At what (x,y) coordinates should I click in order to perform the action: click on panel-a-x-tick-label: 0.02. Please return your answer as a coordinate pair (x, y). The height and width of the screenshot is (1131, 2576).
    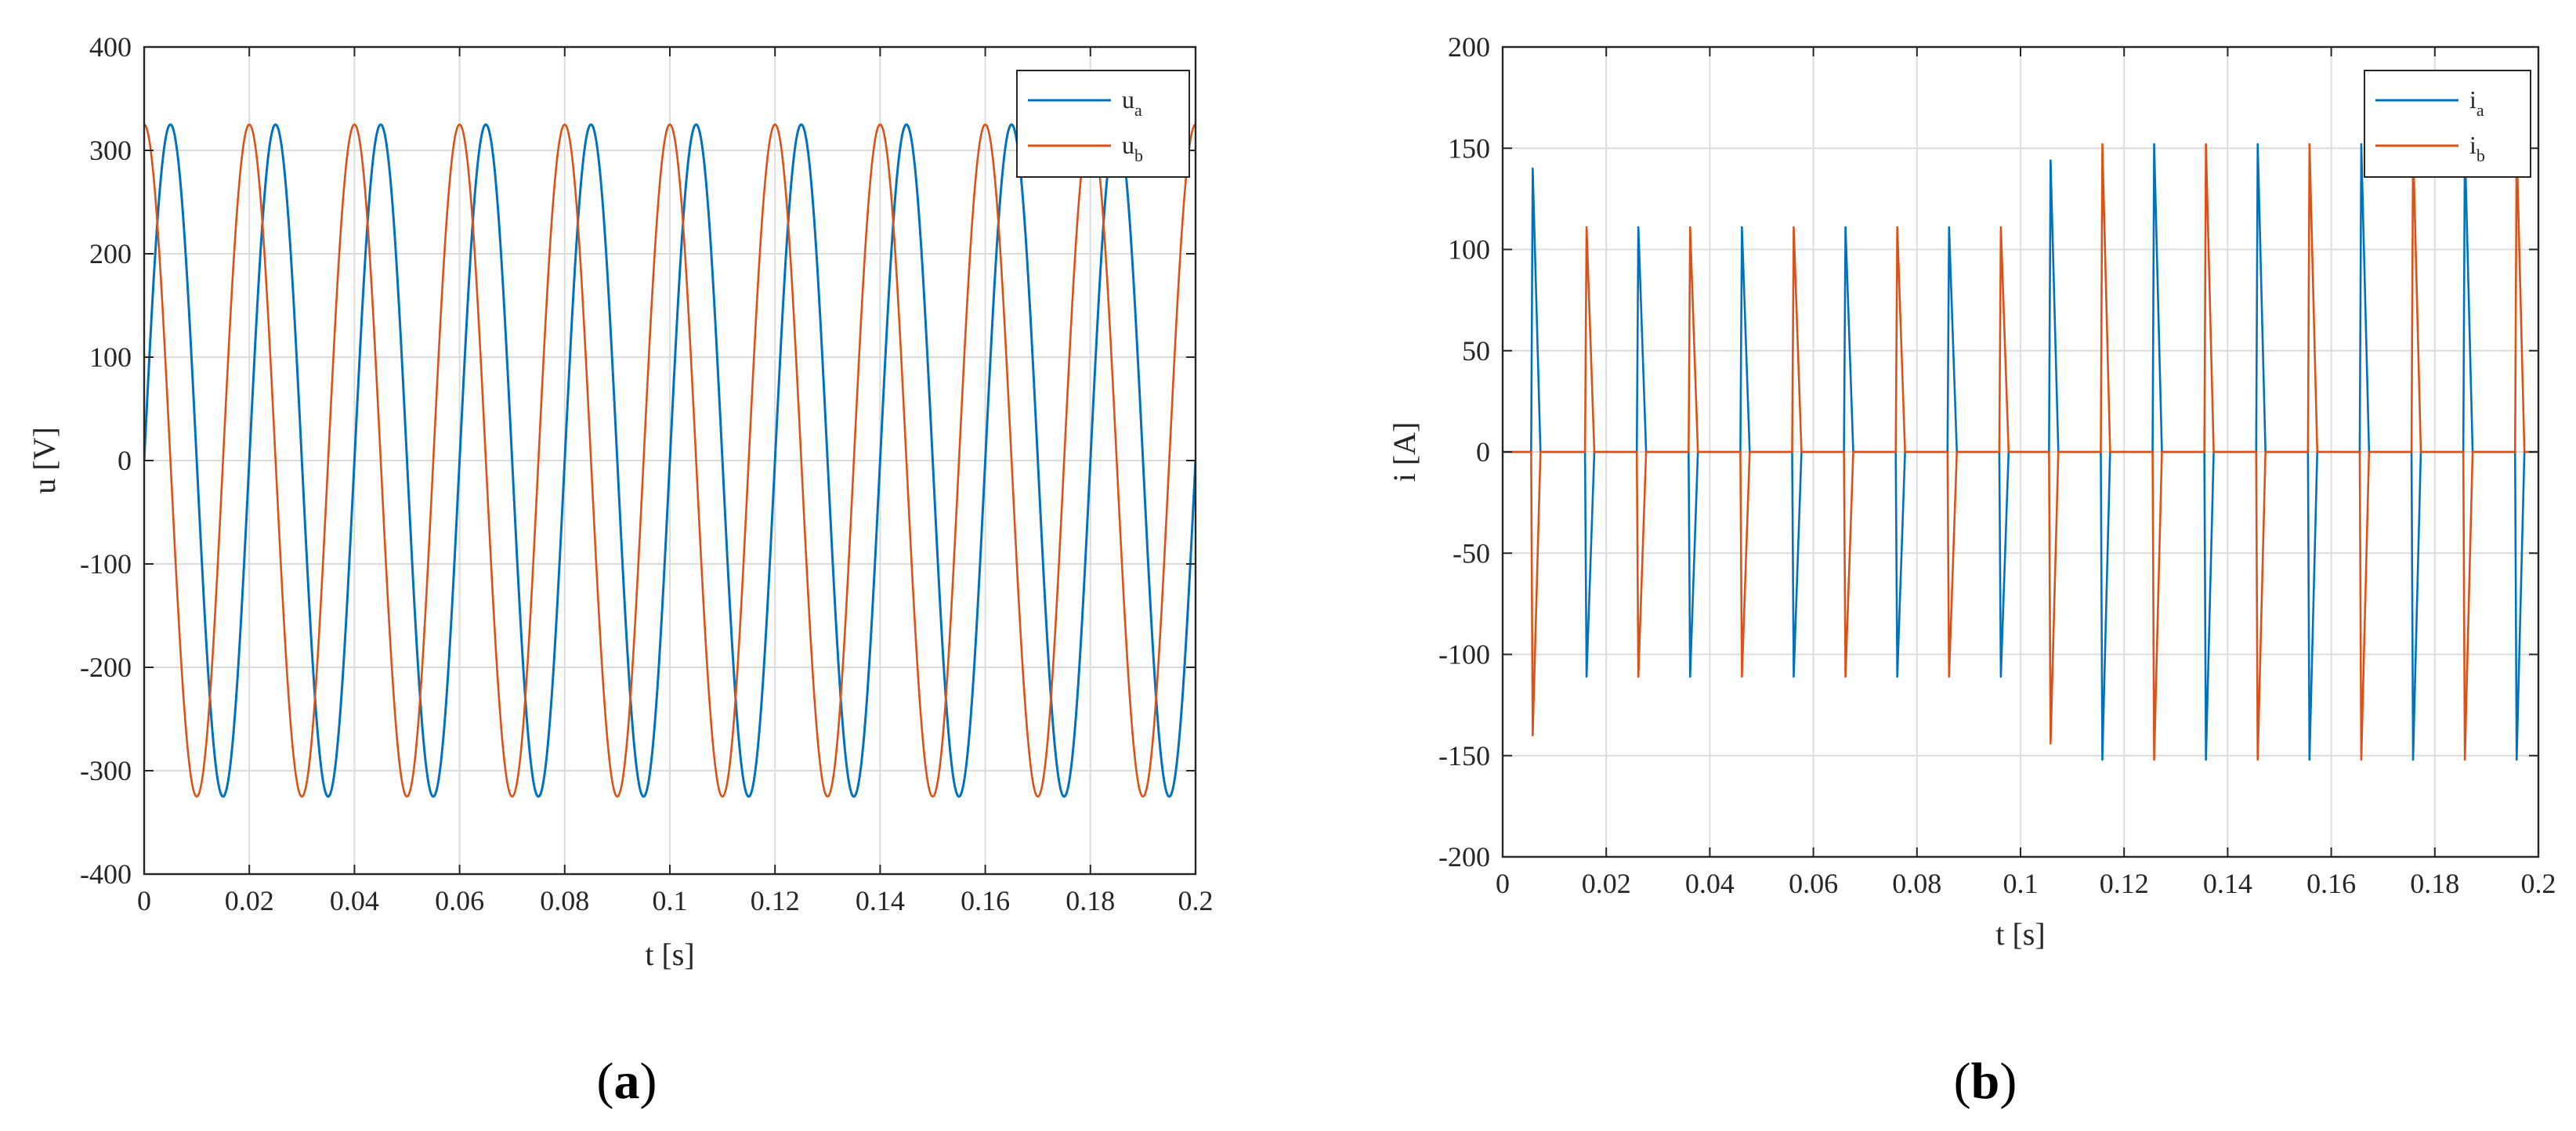
    Looking at the image, I should click on (250, 900).